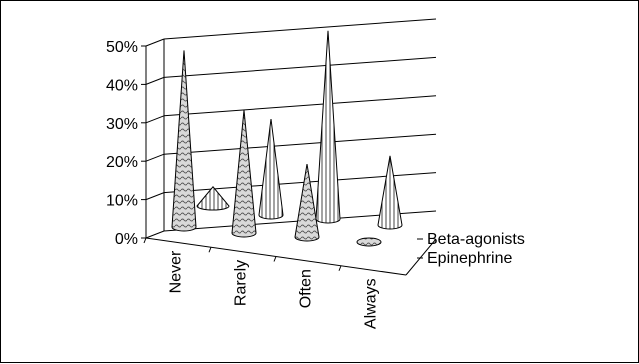  Describe the element at coordinates (421, 257) in the screenshot. I see `depth-axis` at that location.